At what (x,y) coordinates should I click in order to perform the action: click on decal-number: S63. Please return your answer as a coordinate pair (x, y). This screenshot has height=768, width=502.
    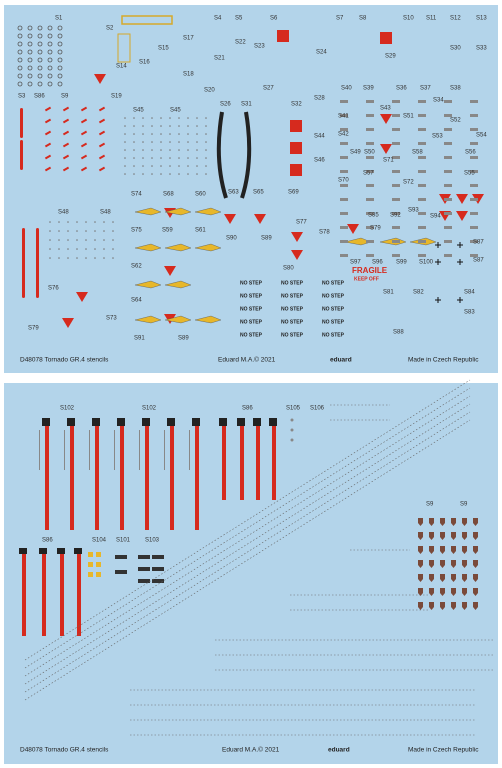
    Looking at the image, I should click on (233, 193).